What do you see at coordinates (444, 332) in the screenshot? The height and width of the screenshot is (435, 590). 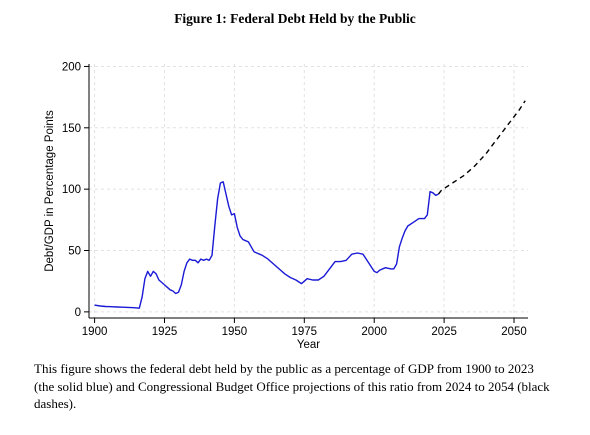 I see `x-tick-label: 2025` at bounding box center [444, 332].